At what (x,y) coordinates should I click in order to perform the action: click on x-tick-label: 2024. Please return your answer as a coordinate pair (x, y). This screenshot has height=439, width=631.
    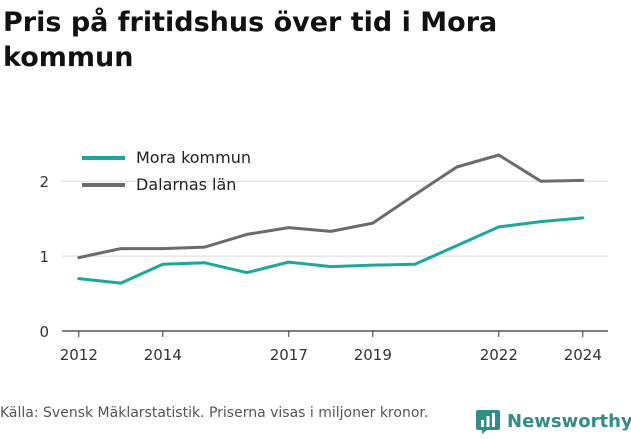
    Looking at the image, I should click on (583, 355).